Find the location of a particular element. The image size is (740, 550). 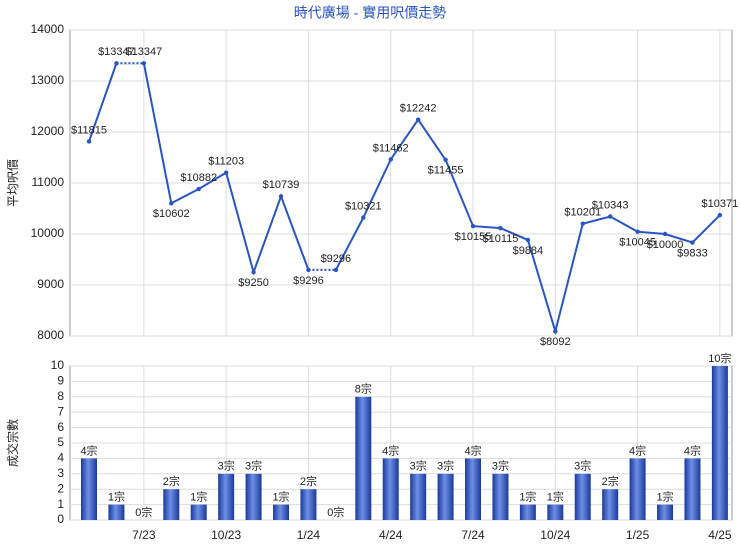

y-tick-label: 10 is located at coordinates (58, 365).